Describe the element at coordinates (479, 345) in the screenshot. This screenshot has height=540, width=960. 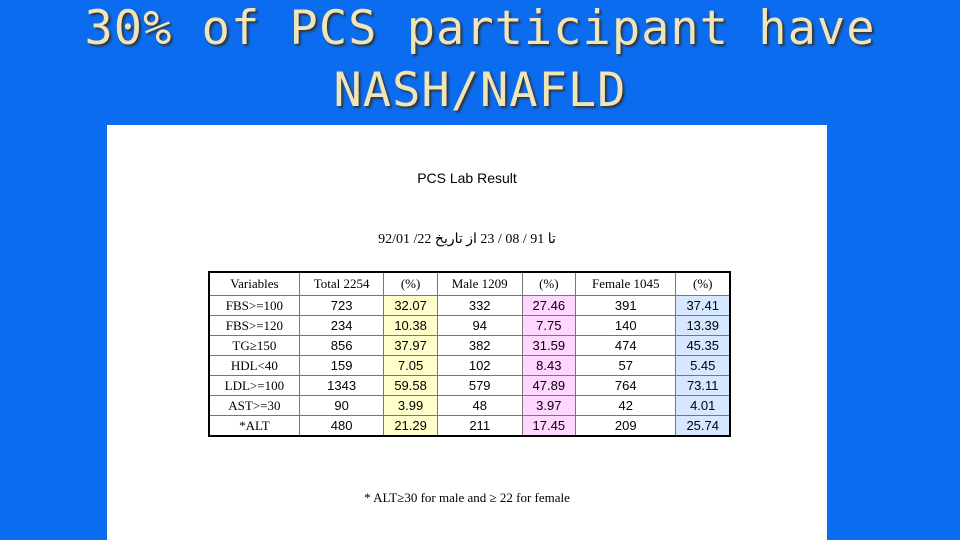
I see `table-cell: 382` at that location.